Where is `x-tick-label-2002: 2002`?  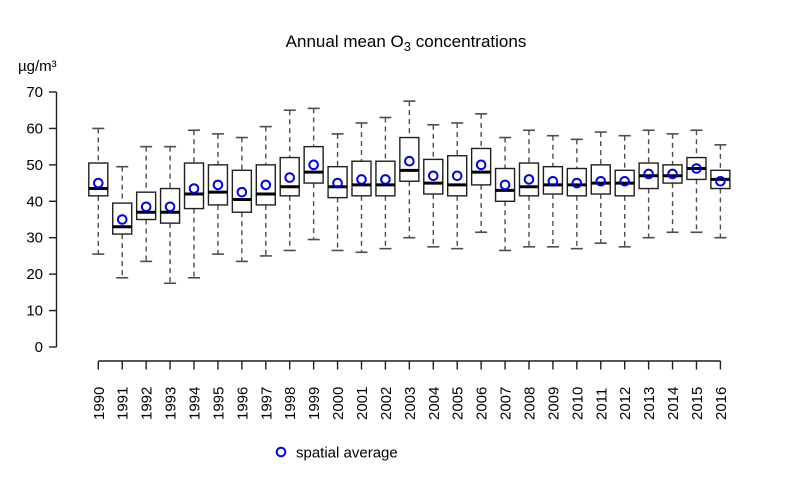
x-tick-label-2002: 2002 is located at coordinates (386, 403).